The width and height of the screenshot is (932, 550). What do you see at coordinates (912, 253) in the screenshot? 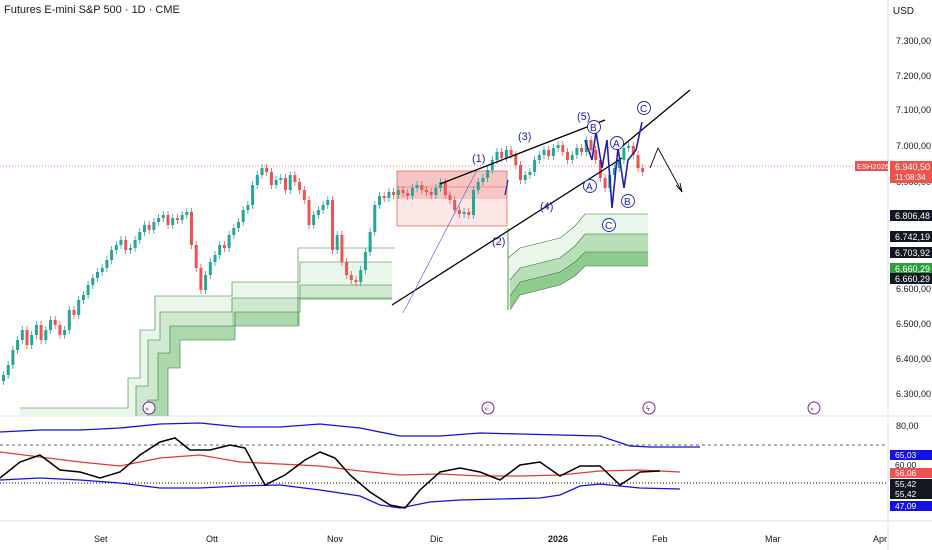
I see `price-level-value: 6.703,92` at bounding box center [912, 253].